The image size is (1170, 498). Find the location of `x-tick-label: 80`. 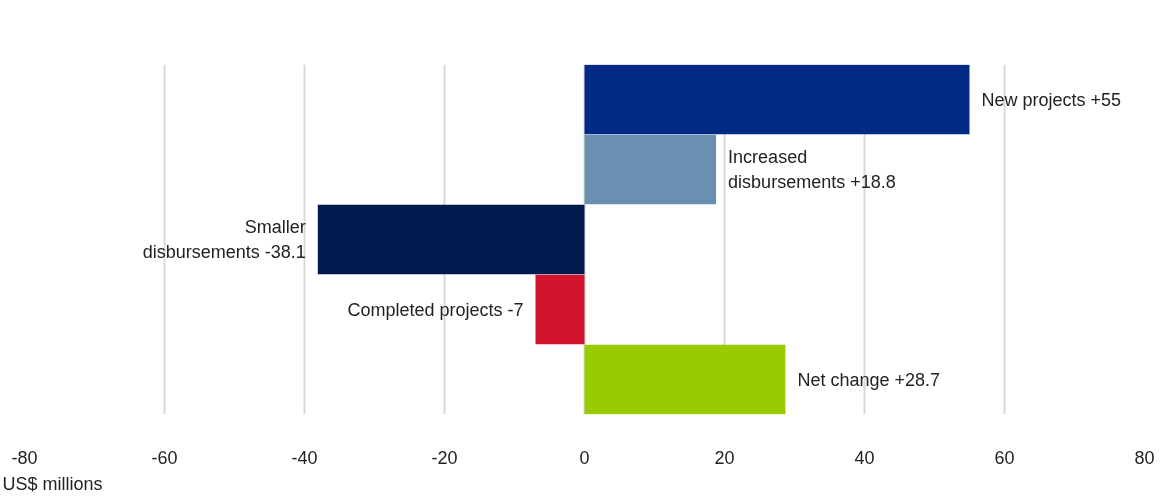

x-tick-label: 80 is located at coordinates (1144, 457).